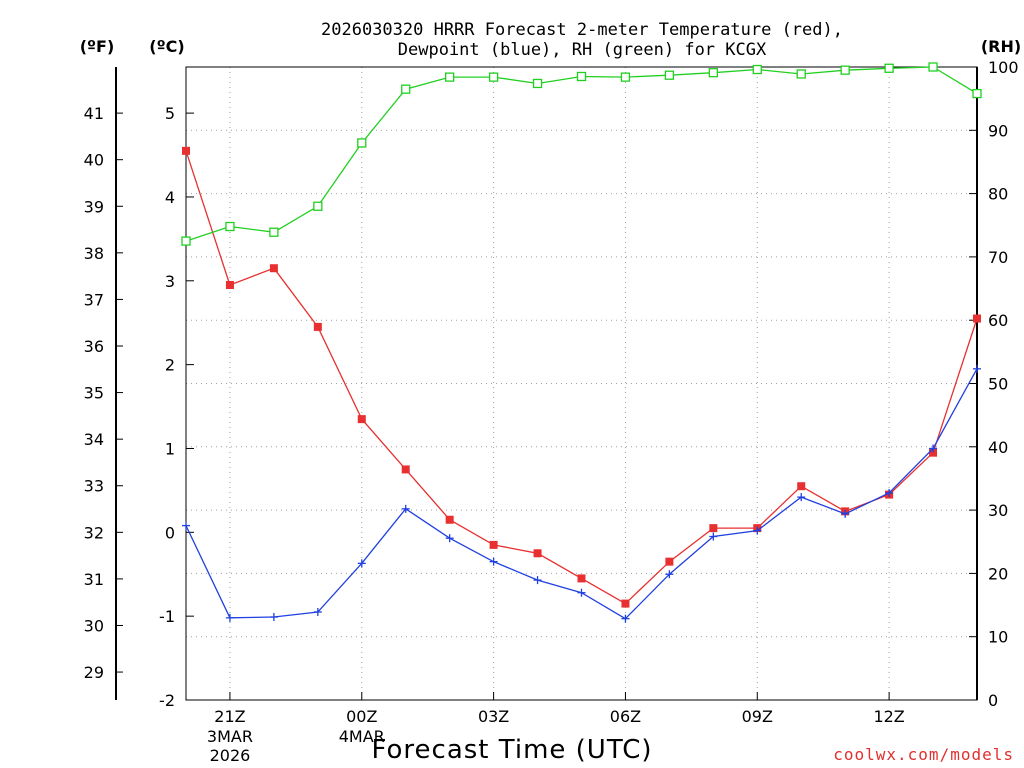 Image resolution: width=1024 pixels, height=768 pixels. Describe the element at coordinates (998, 320) in the screenshot. I see `rh-tick-label: 60` at that location.